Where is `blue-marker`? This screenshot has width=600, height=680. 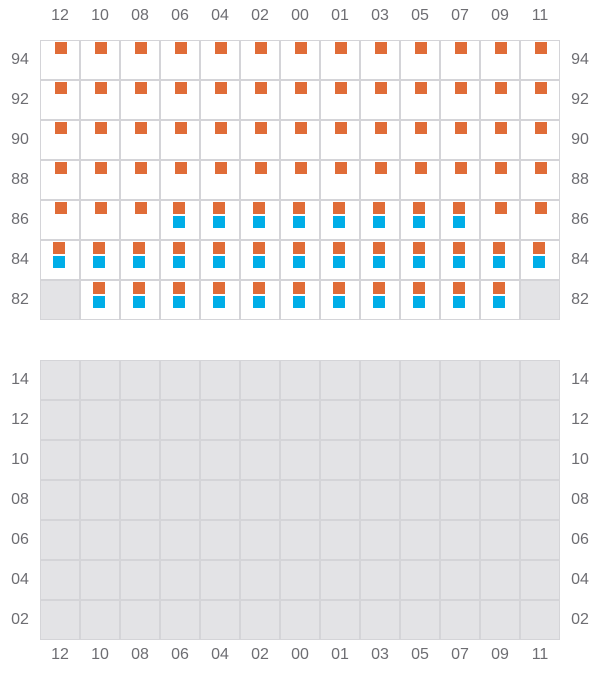
blue-marker is located at coordinates (419, 262).